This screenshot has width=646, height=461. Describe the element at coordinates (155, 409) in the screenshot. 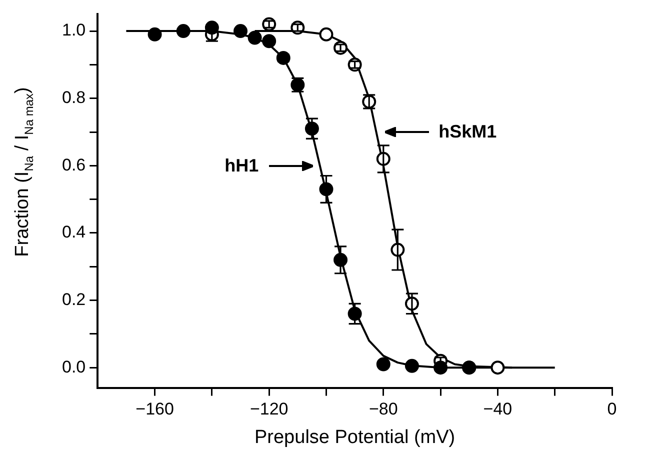

I see `x-tick-label: −160` at that location.